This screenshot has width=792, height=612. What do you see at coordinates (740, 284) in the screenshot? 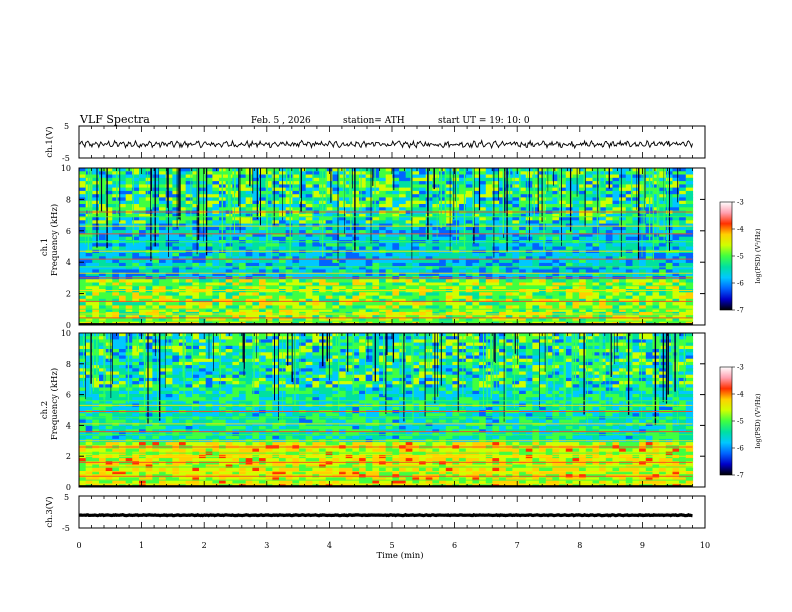
I see `colorbar-tick-label: -6` at bounding box center [740, 284].